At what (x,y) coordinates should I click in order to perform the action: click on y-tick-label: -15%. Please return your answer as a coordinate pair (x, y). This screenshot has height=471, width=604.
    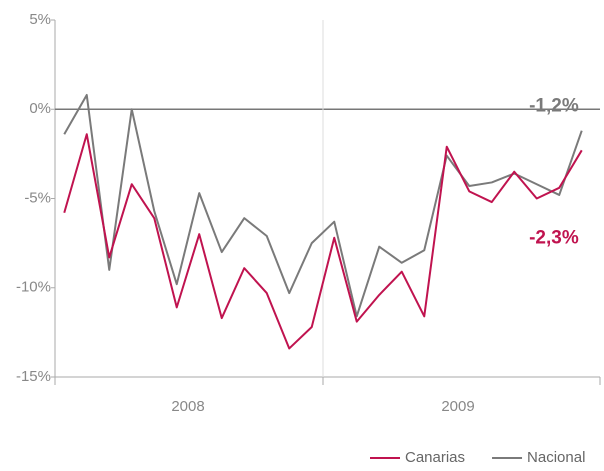
    Looking at the image, I should click on (33, 376).